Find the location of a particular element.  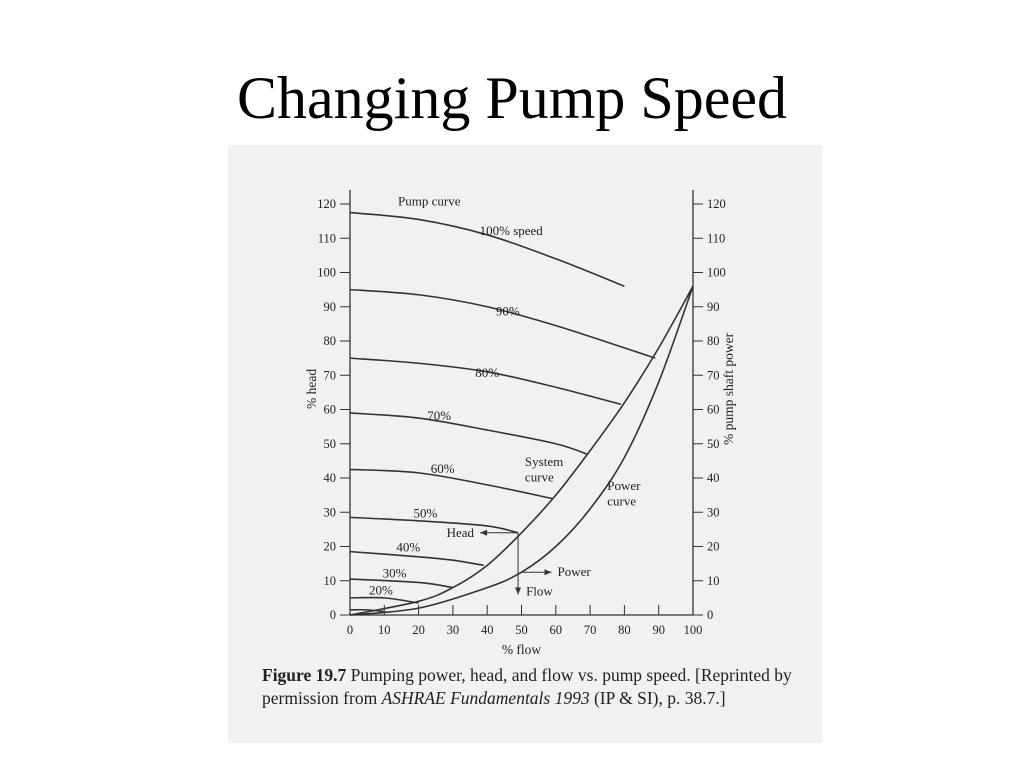

system-curve-label-line2: curve is located at coordinates (539, 476).